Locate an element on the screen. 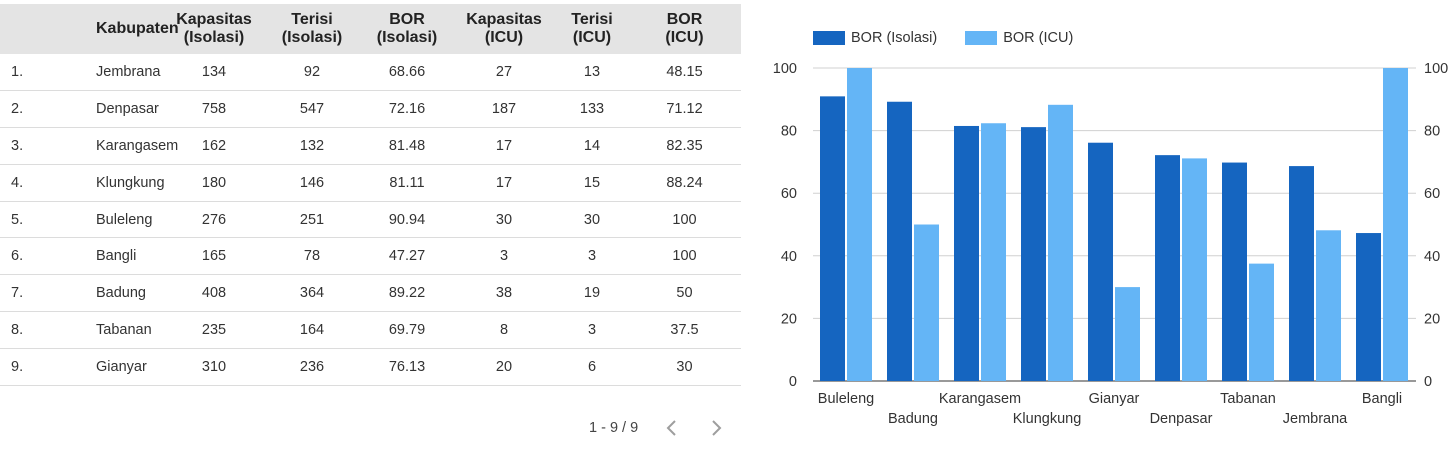 The height and width of the screenshot is (454, 1456). chevron-left-icon is located at coordinates (671, 428).